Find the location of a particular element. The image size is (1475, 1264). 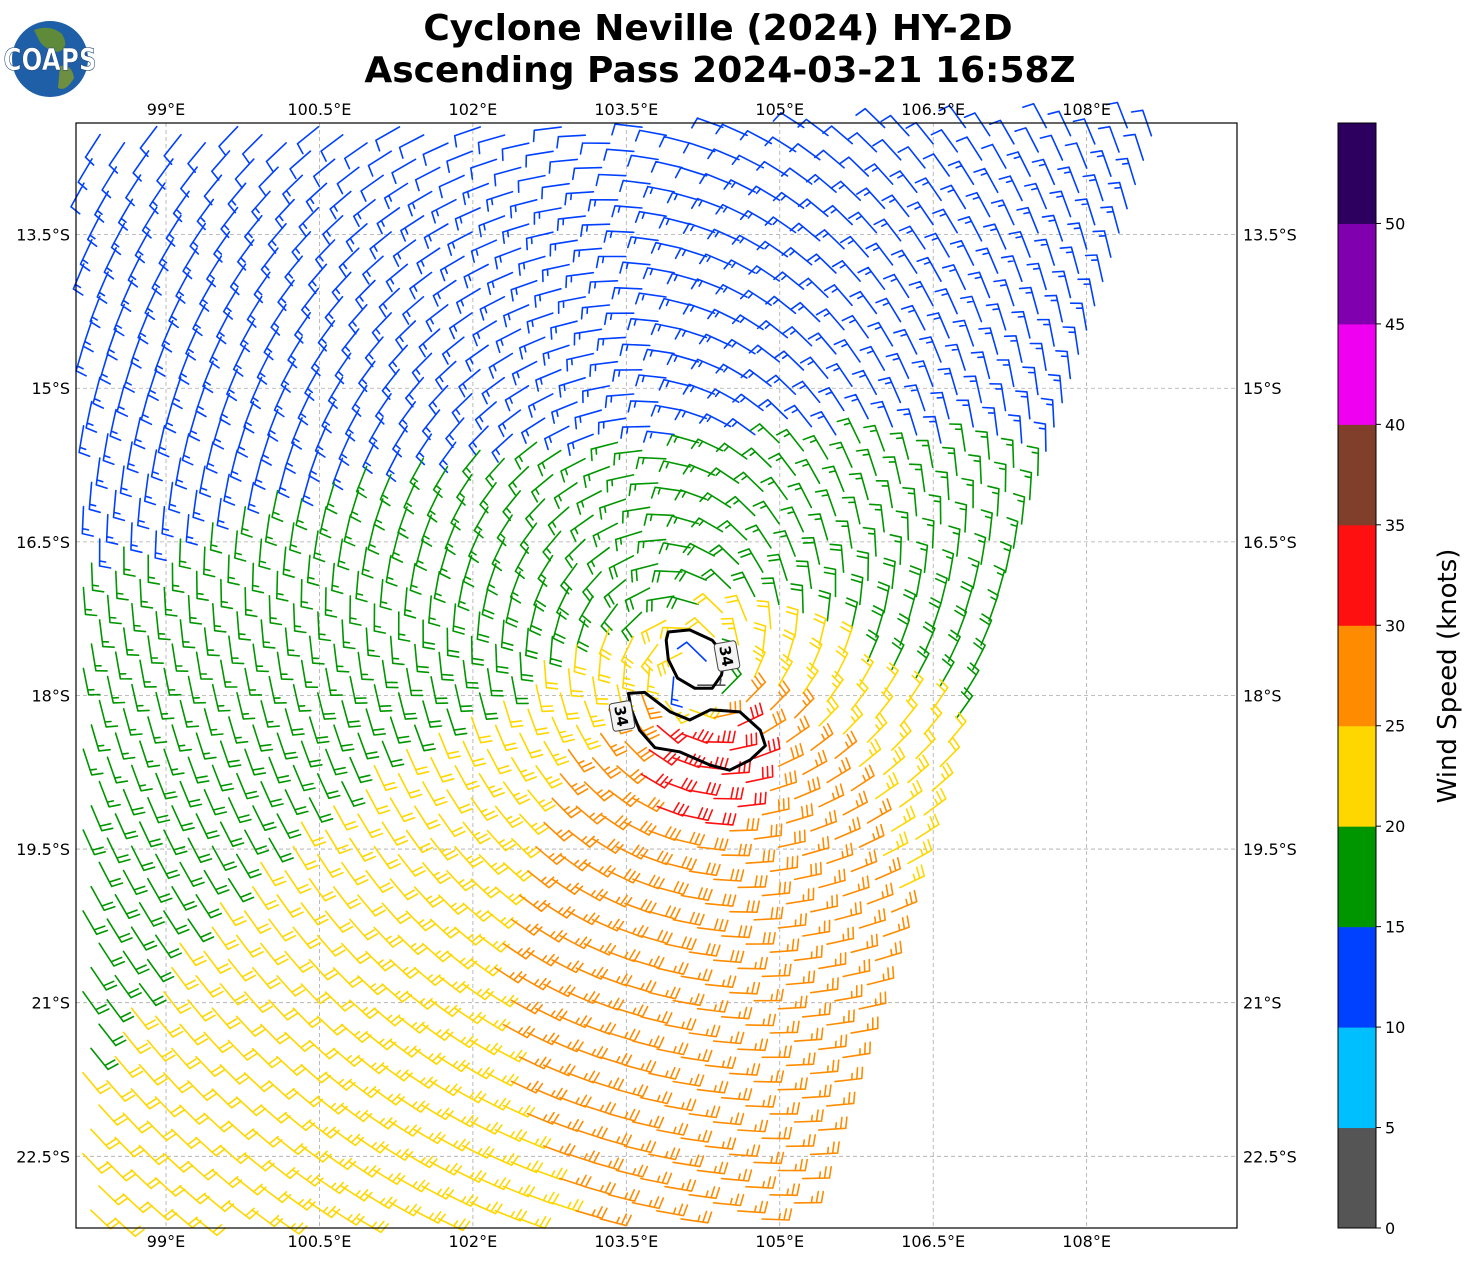

lon-tick-label-top: 108°E is located at coordinates (1086, 109).